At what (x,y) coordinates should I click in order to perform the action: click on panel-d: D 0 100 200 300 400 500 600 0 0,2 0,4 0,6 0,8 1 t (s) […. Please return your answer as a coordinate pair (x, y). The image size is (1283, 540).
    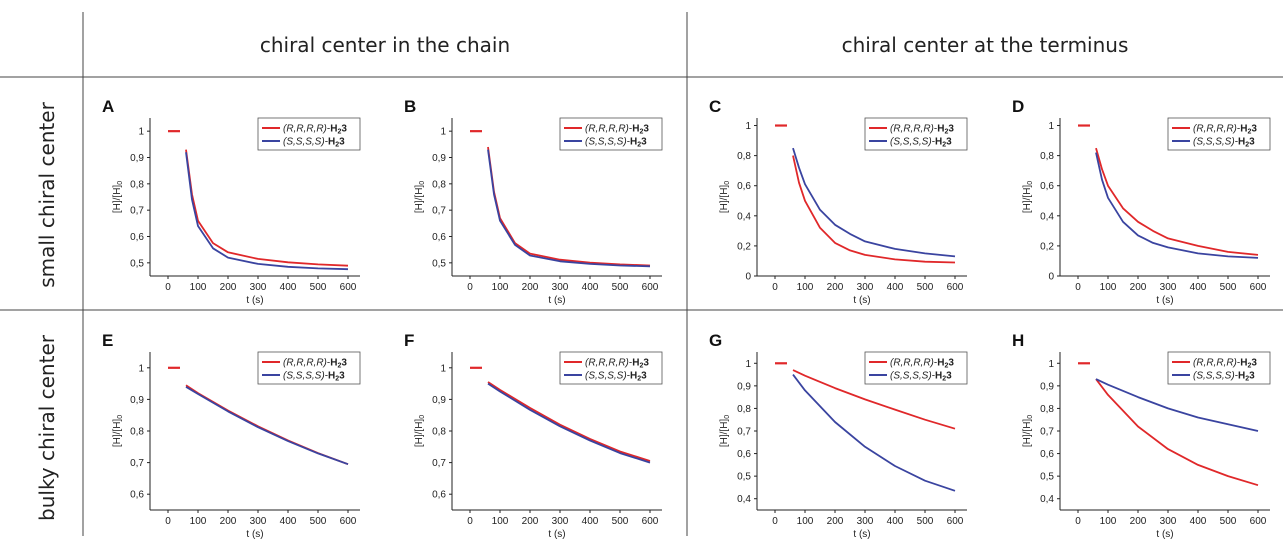
    Looking at the image, I should click on (1141, 201).